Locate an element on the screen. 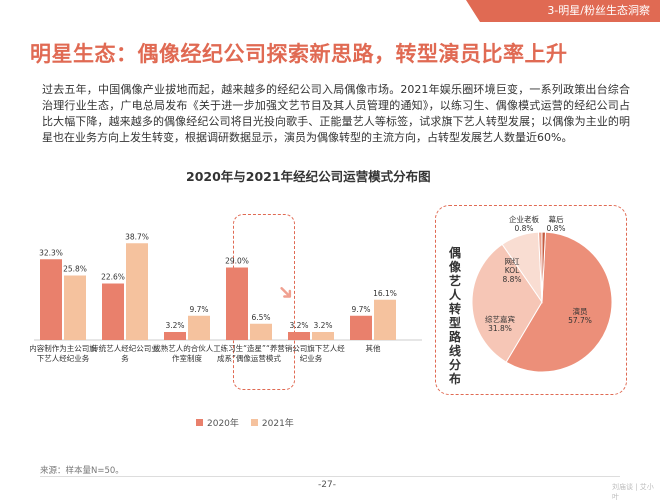 Image resolution: width=660 pixels, height=502 pixels. bar-value-label: 29.0% is located at coordinates (237, 261).